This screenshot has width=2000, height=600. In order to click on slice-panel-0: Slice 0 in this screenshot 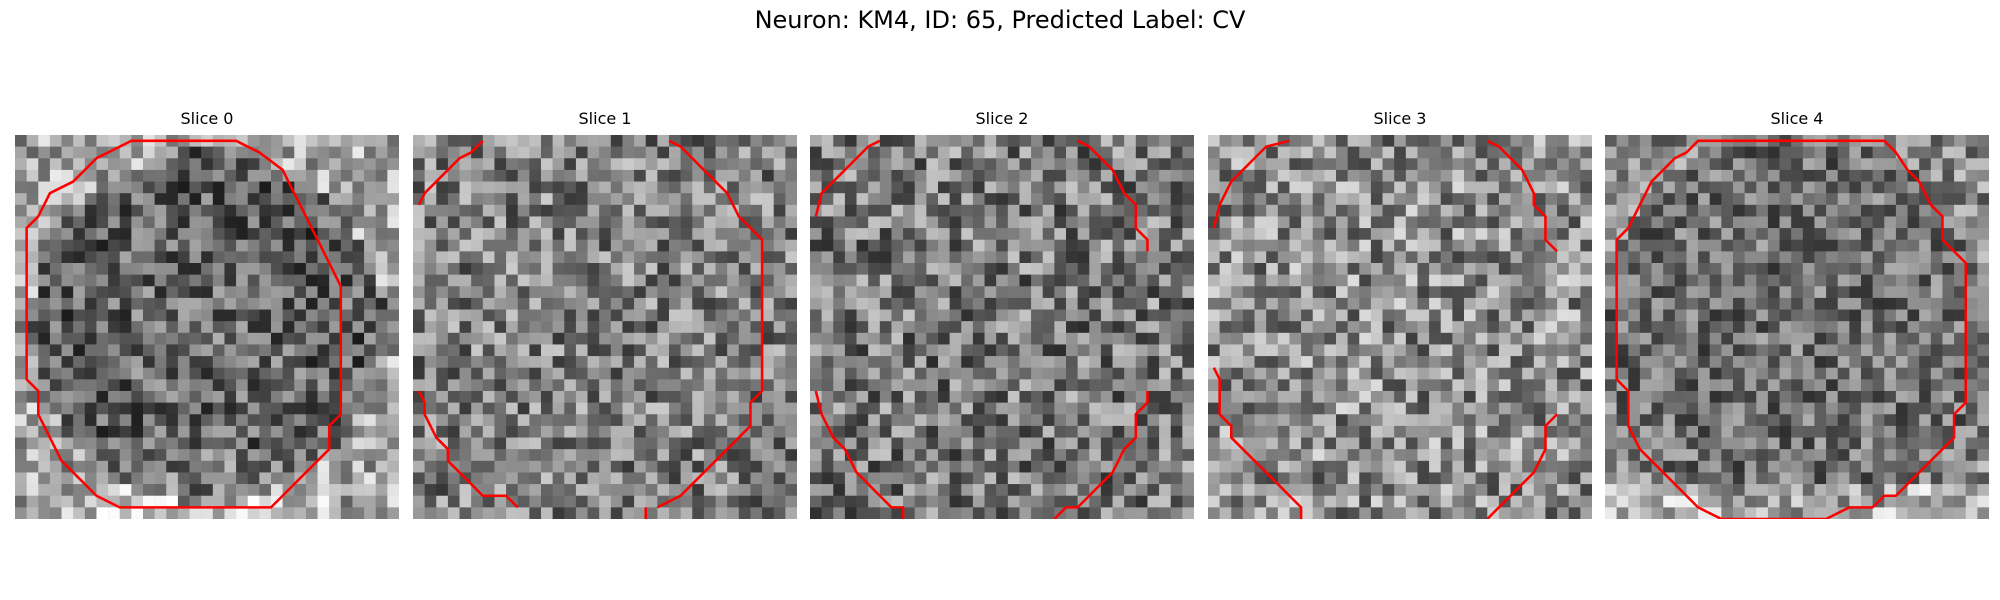, I will do `click(207, 313)`.